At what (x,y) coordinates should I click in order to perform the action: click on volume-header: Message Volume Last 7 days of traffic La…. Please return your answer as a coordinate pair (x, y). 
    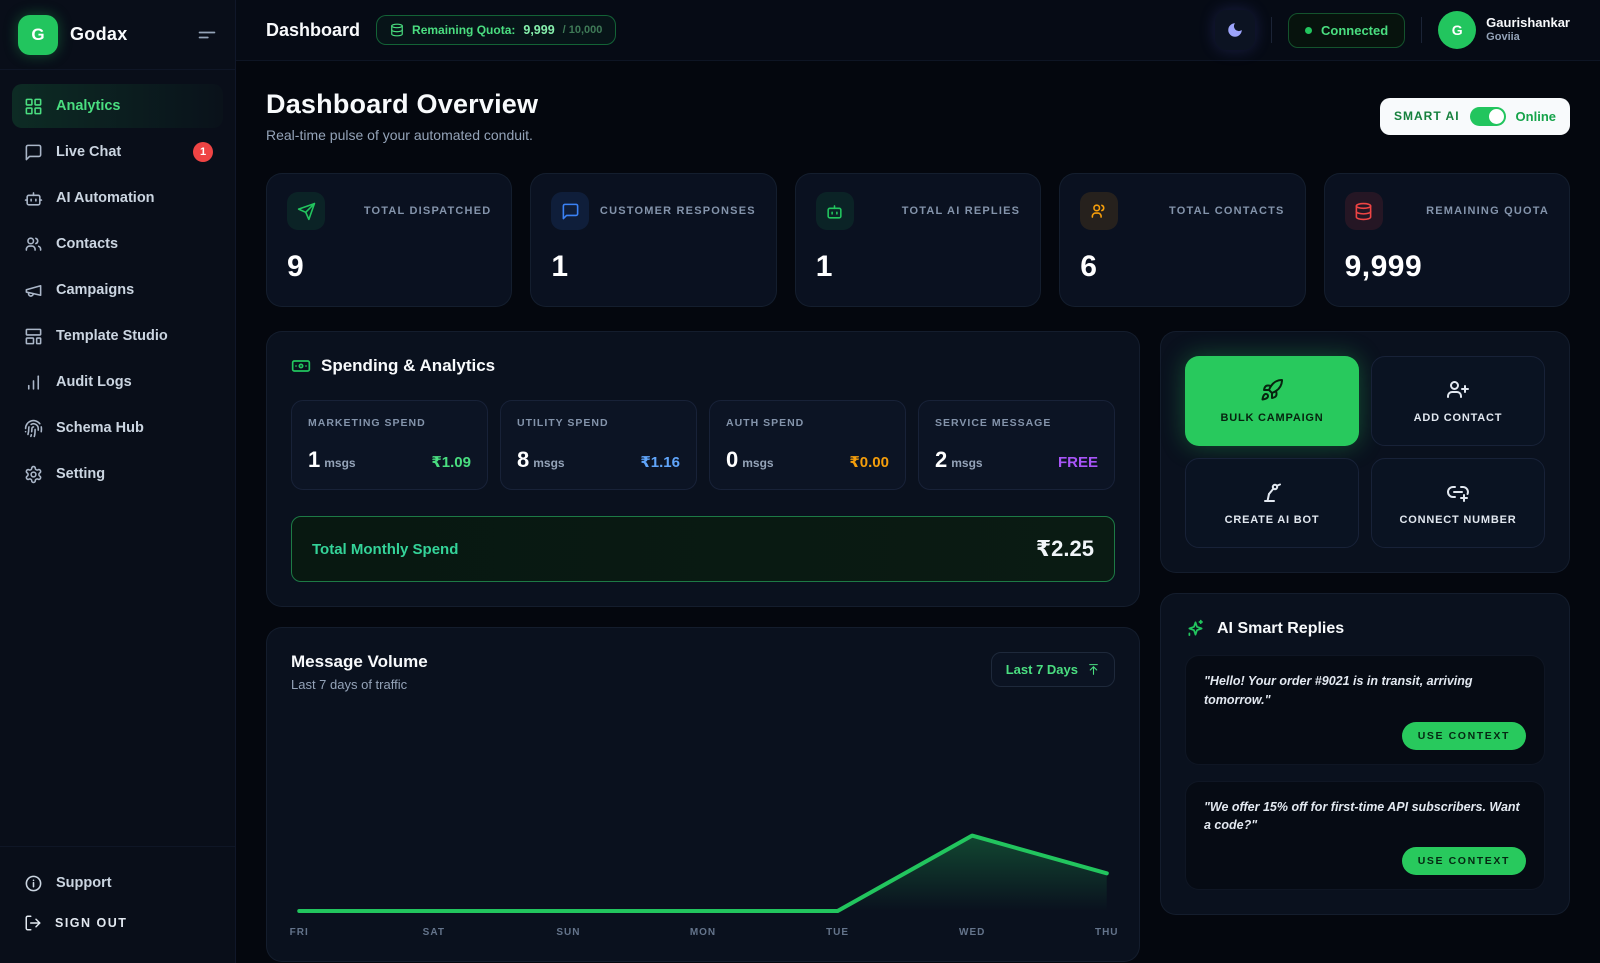
    Looking at the image, I should click on (703, 672).